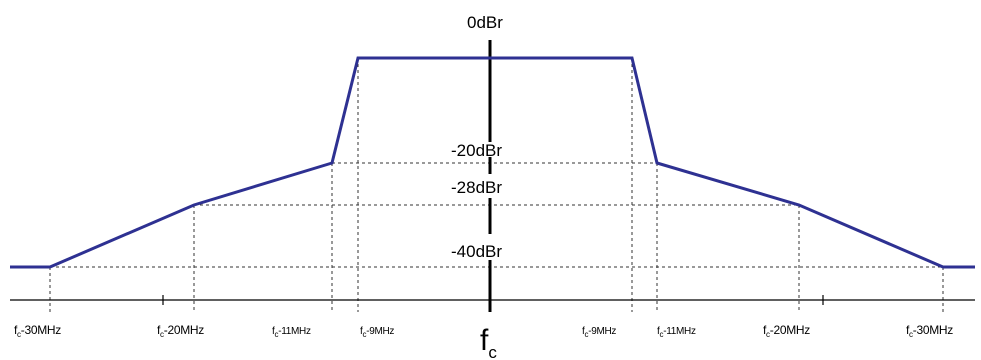 The width and height of the screenshot is (981, 360). I want to click on freq-label-plus30: fc-30MHz, so click(929, 331).